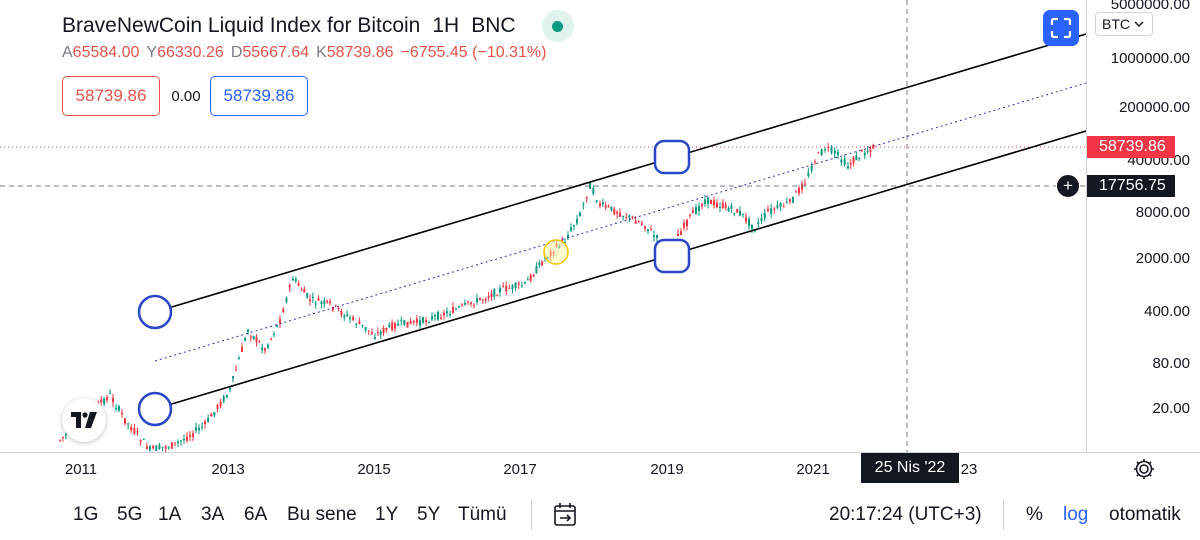 This screenshot has width=1200, height=540. What do you see at coordinates (565, 515) in the screenshot?
I see `date-range-icon` at bounding box center [565, 515].